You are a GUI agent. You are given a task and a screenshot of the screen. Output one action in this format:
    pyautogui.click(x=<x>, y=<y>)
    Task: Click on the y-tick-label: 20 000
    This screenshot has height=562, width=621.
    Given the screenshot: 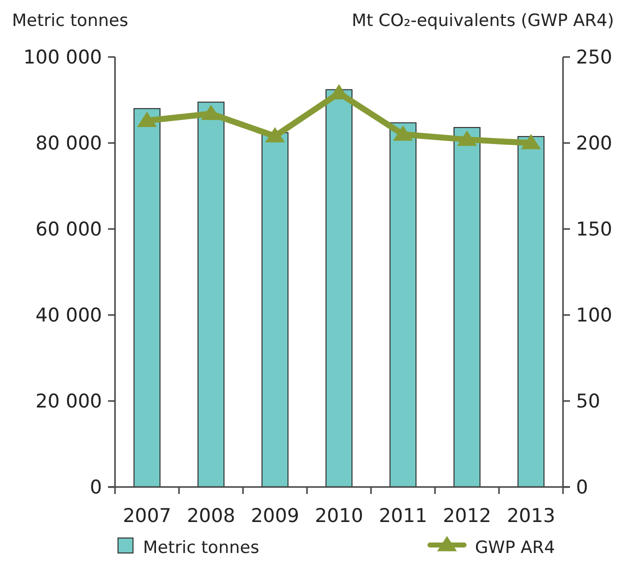 What is the action you would take?
    pyautogui.click(x=69, y=401)
    